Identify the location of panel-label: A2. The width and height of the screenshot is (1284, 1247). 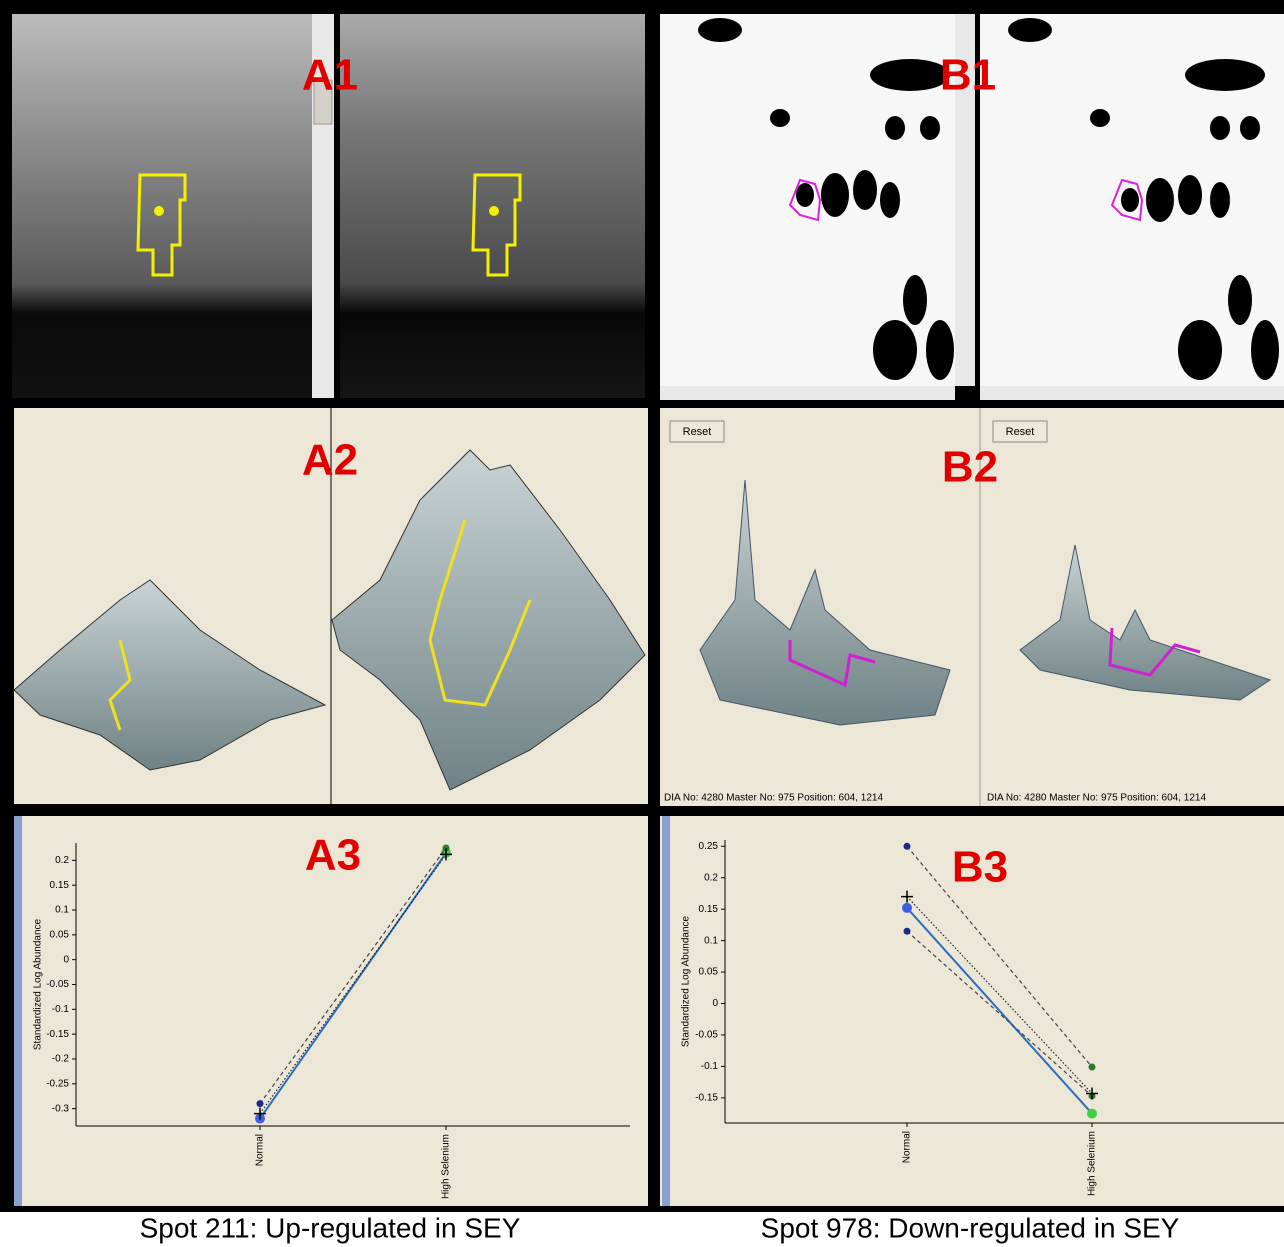
(330, 460).